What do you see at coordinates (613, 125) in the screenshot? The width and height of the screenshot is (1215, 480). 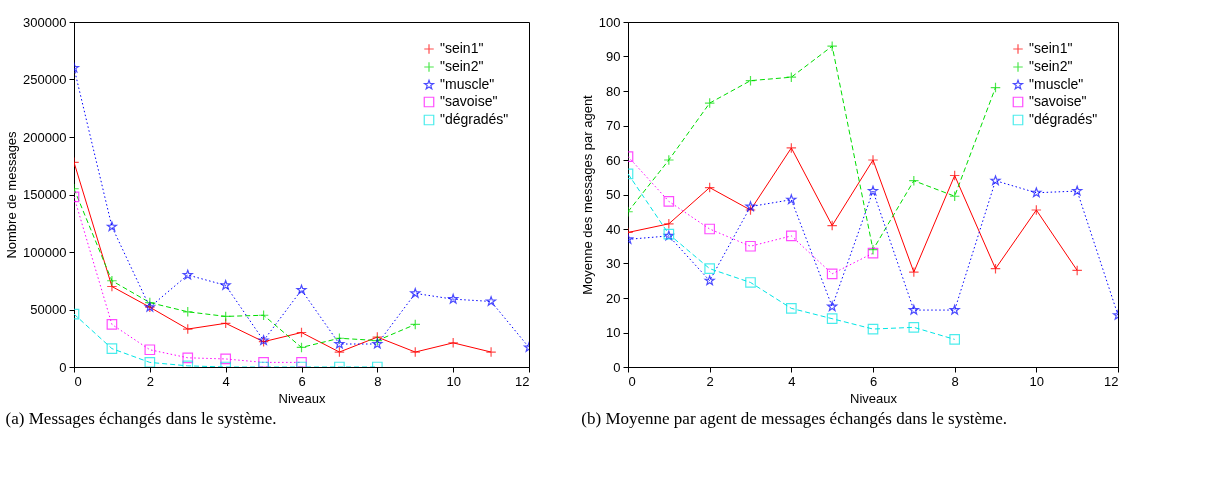 I see `y-tick-label: 70` at bounding box center [613, 125].